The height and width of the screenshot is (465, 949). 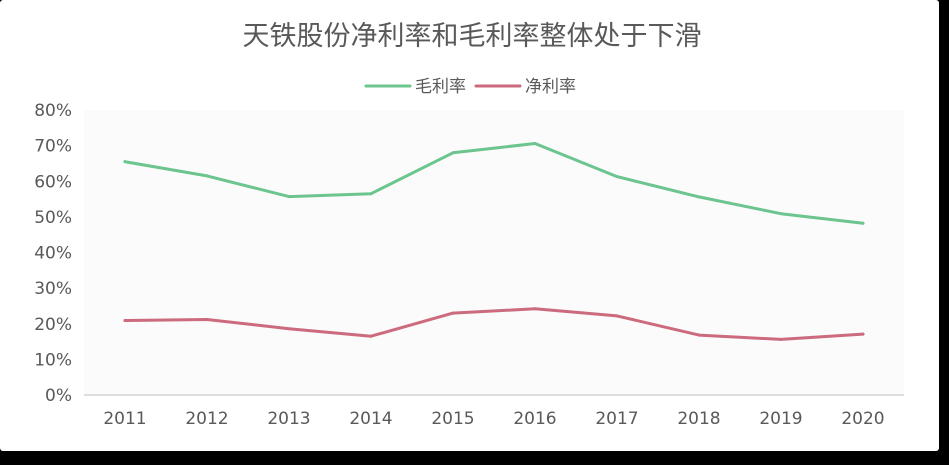 What do you see at coordinates (124, 419) in the screenshot?
I see `x-tick-label: 2011` at bounding box center [124, 419].